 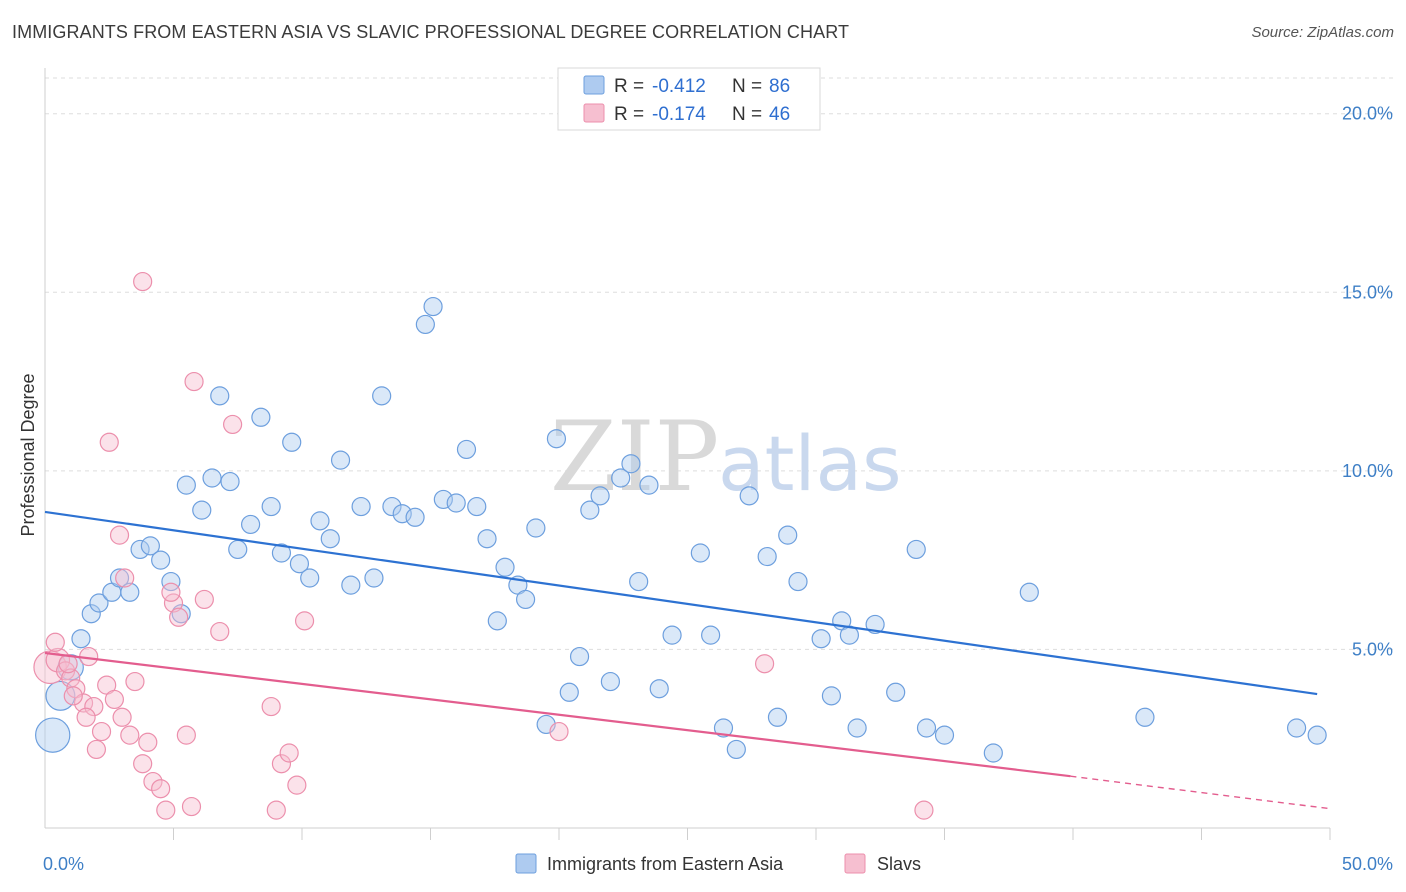 I want to click on legend-r-value: -0.412, so click(x=679, y=86).